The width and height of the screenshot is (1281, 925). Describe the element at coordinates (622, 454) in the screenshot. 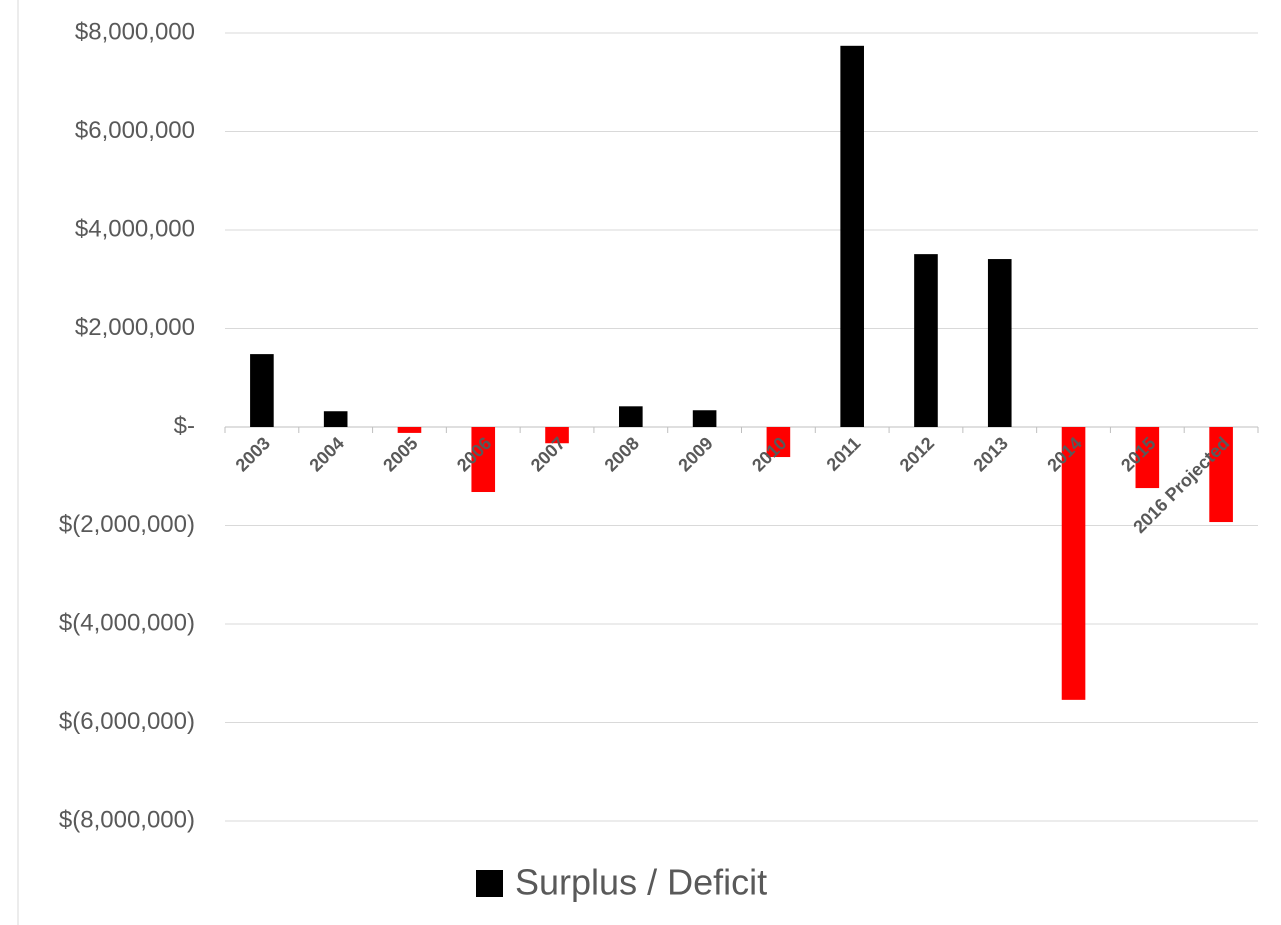

I see `x-tick-label: 2008` at that location.